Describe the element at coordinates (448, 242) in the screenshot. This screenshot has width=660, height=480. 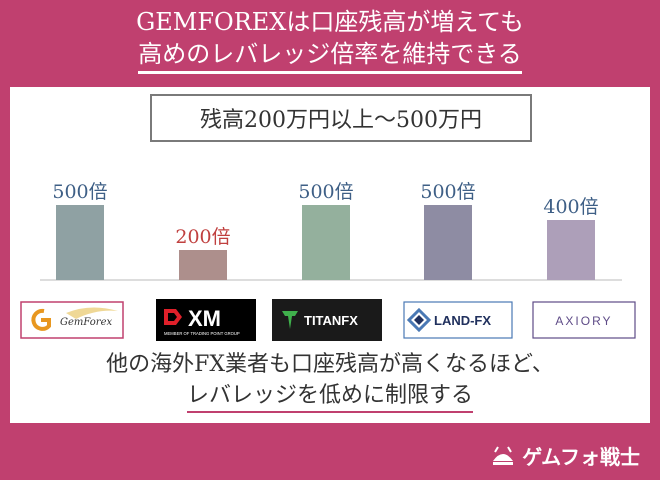
I see `bar-land-fx` at that location.